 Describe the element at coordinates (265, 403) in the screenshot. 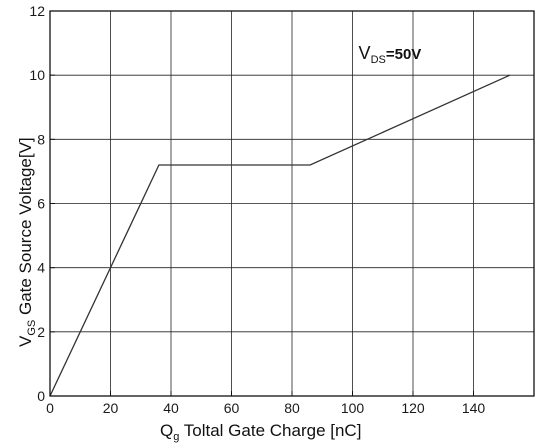

I see `x-ticks: 0 20 40 60 80 100 120 140` at that location.